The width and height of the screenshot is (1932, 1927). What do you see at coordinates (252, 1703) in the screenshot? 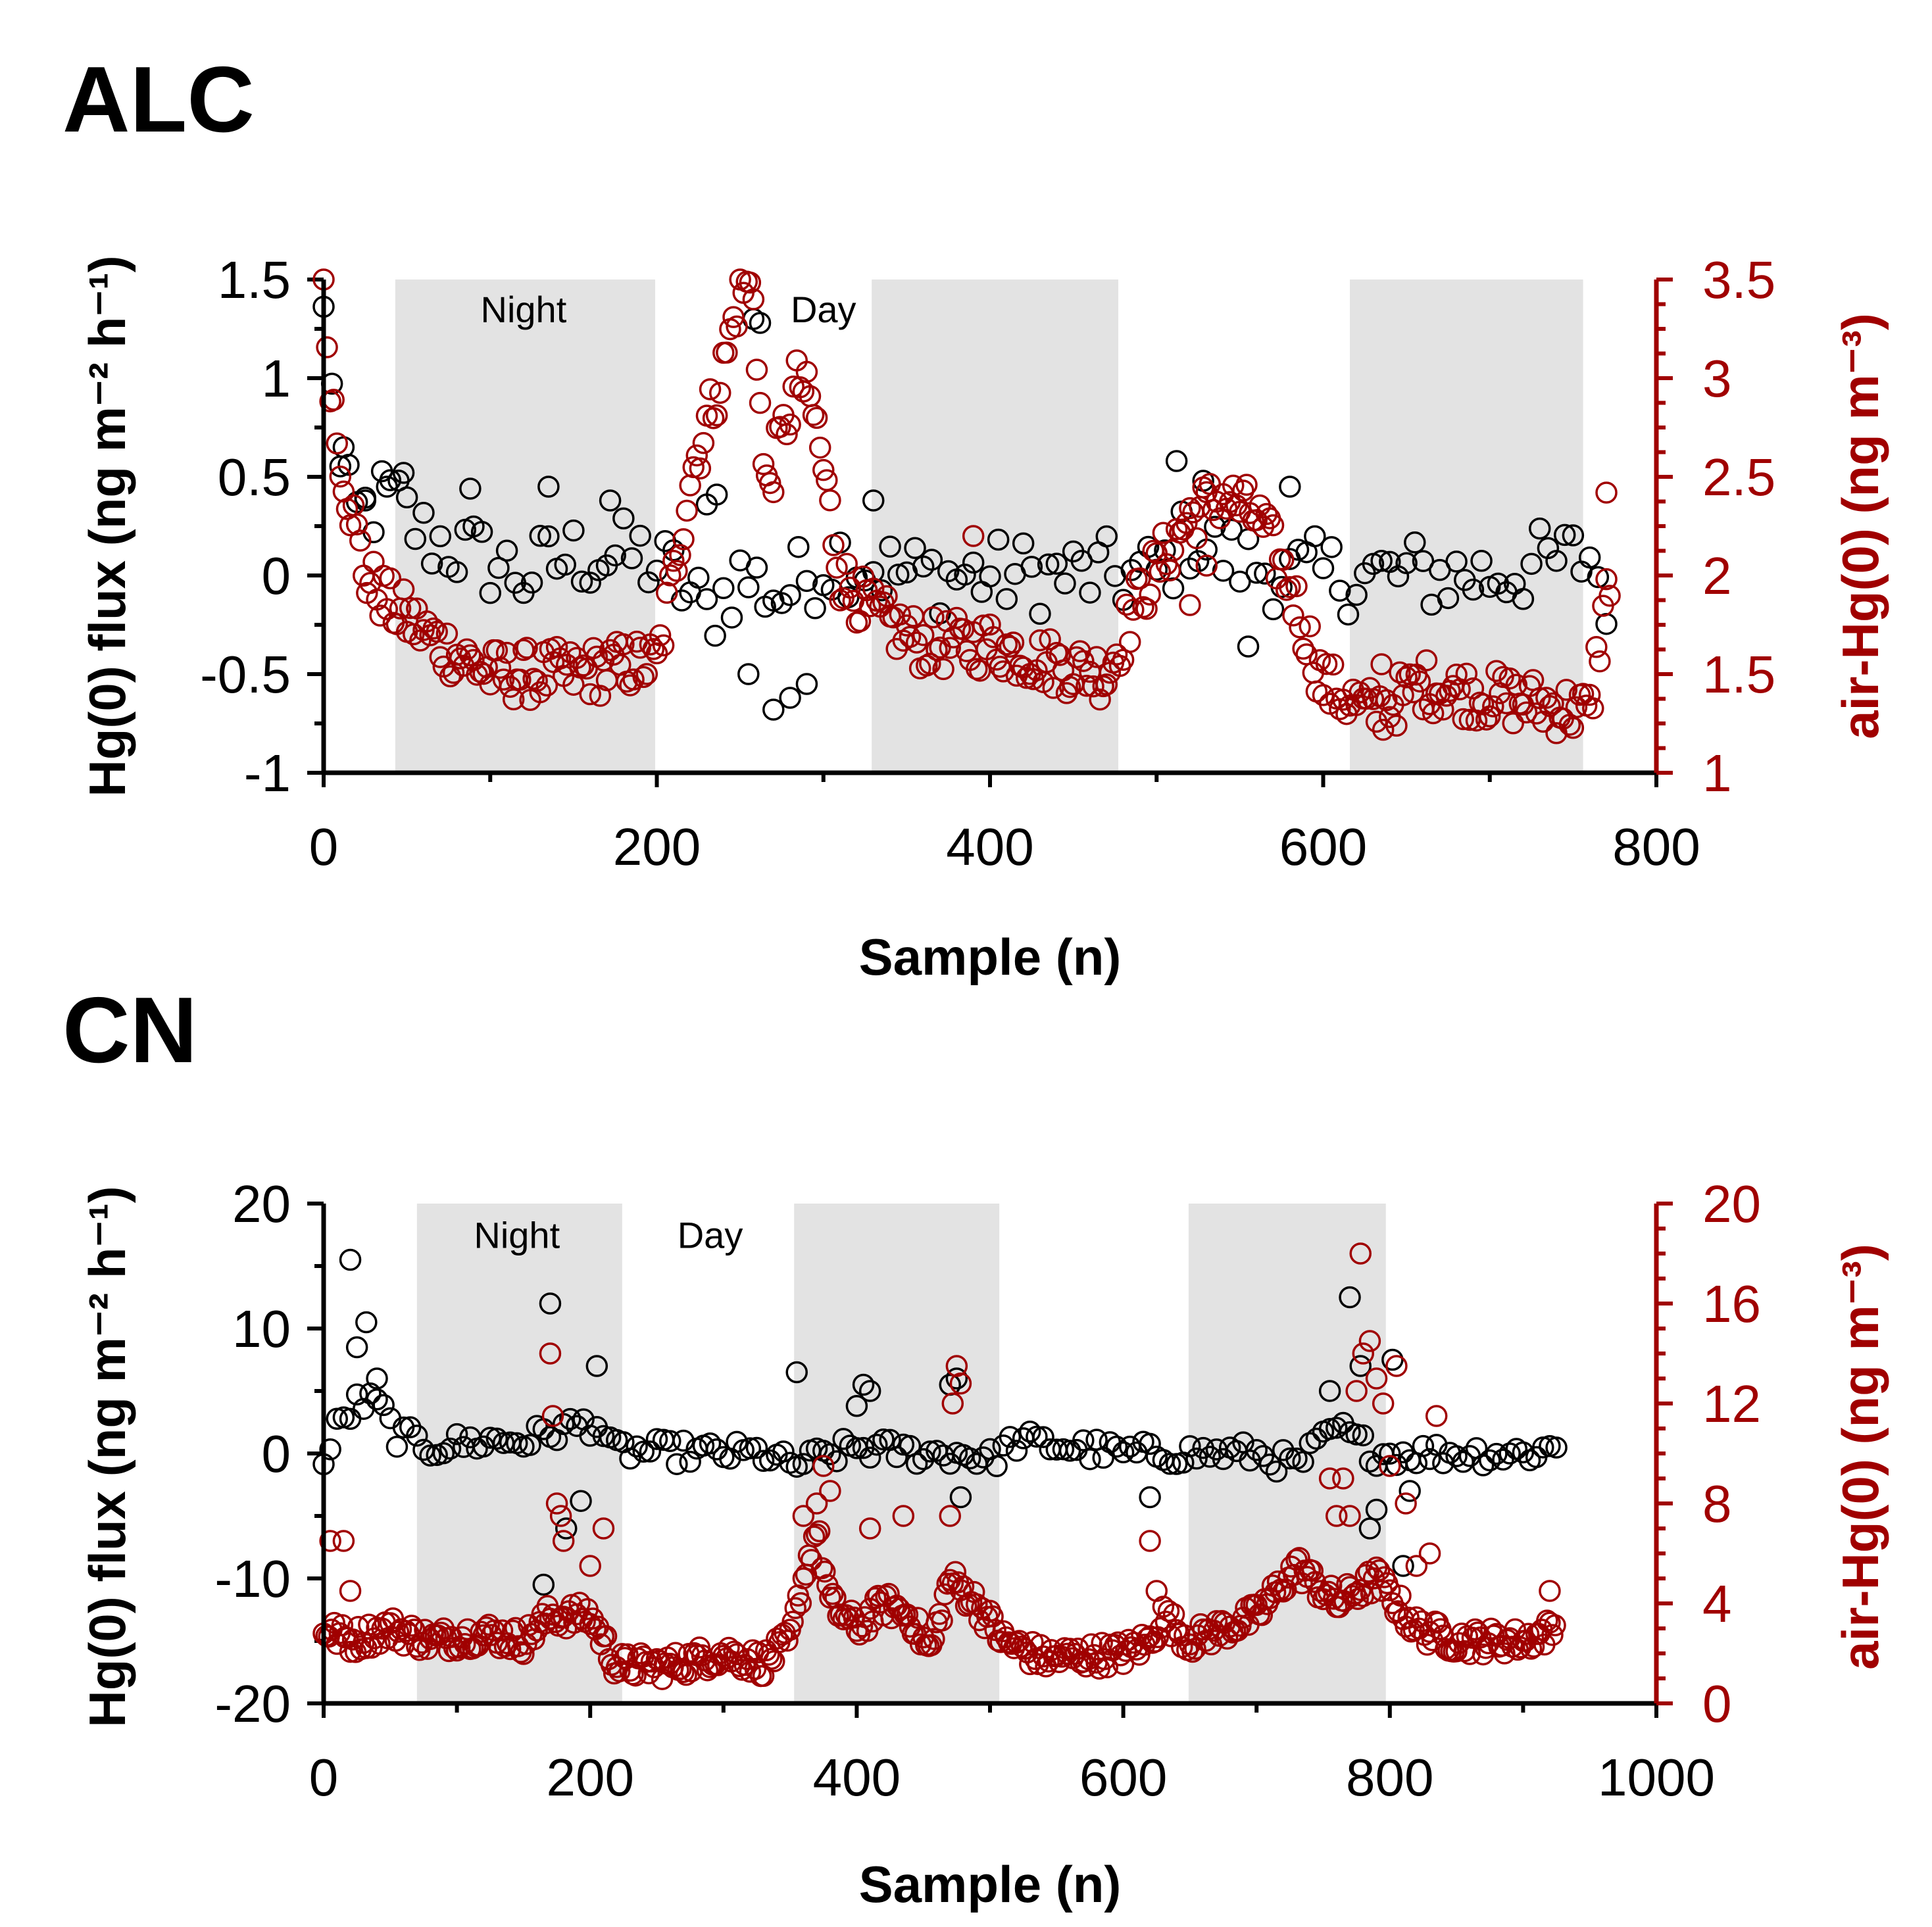
I see `y-tick-label: -20` at bounding box center [252, 1703].